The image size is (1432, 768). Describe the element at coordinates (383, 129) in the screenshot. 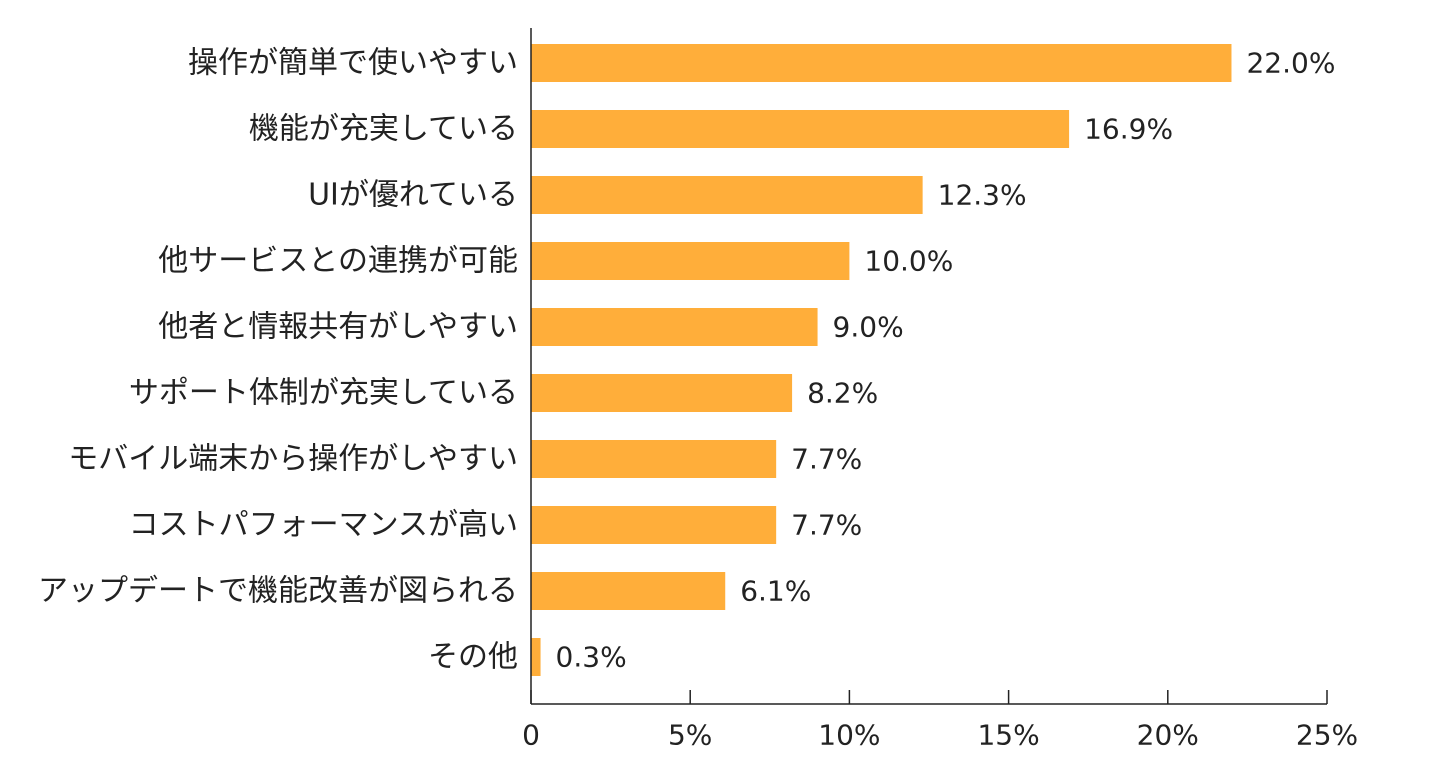

I see `category-label-1: 機能が充実している` at that location.